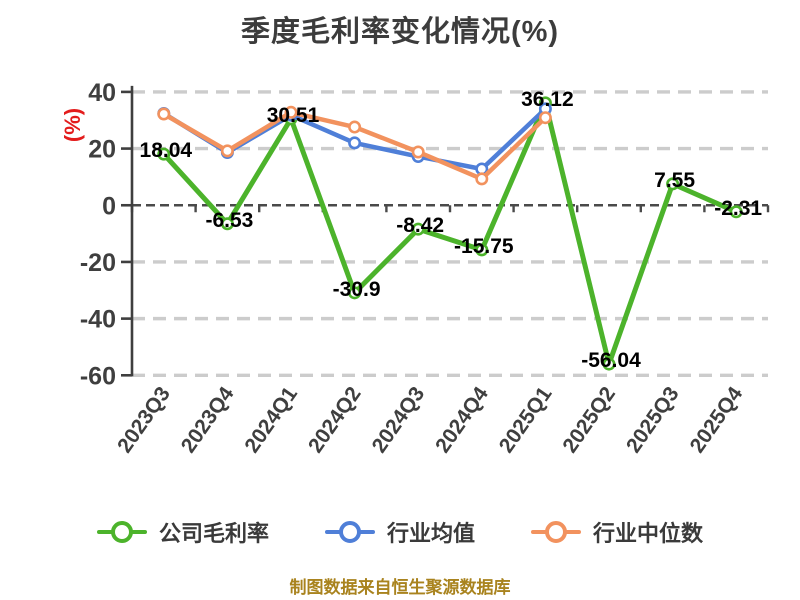 This screenshot has height=600, width=800. I want to click on legend-item-company: 公司毛利率, so click(182, 532).